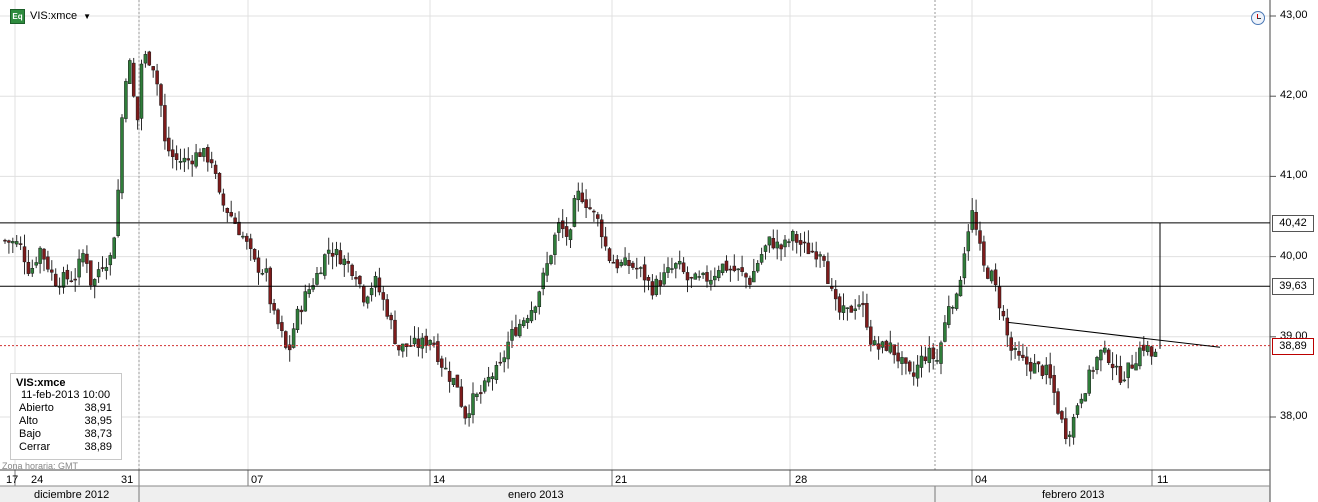 This screenshot has width=1318, height=502. I want to click on month-label: enero 2013, so click(536, 495).